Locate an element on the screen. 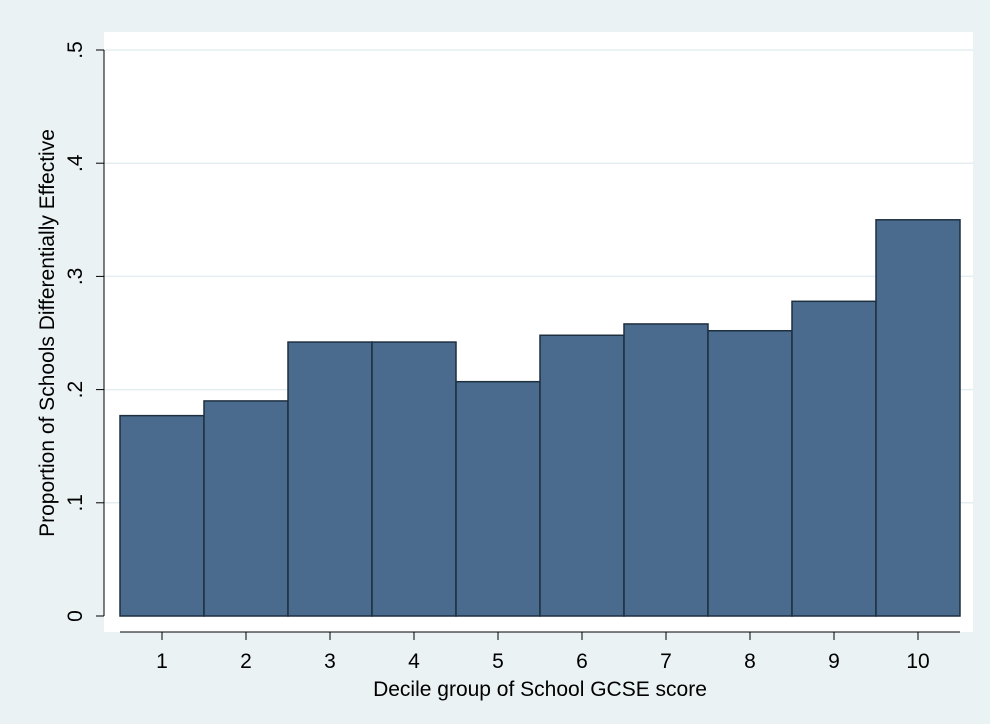 This screenshot has width=990, height=724. y-tick-label: .4 is located at coordinates (75, 163).